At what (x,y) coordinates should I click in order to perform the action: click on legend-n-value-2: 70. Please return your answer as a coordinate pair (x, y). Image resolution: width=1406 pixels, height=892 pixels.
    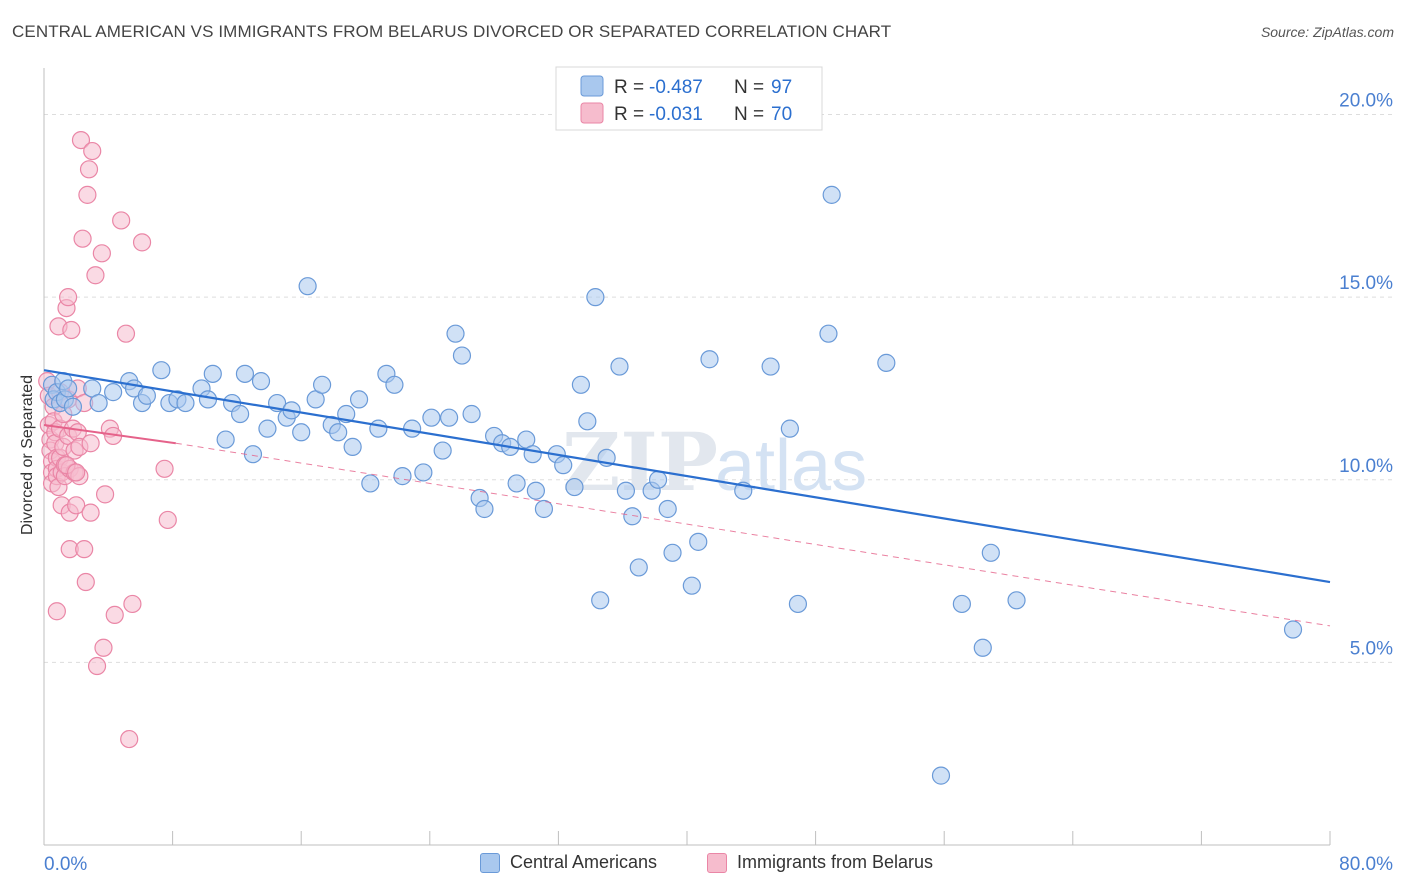
    Looking at the image, I should click on (781, 114).